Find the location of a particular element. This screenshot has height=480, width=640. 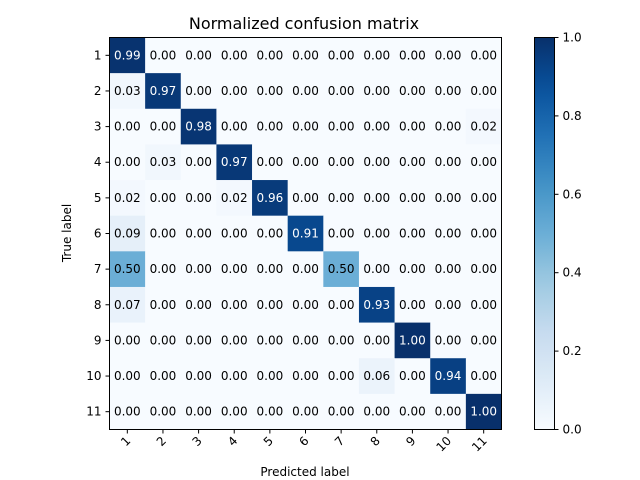

x-tick-label: 1 is located at coordinates (125, 441).